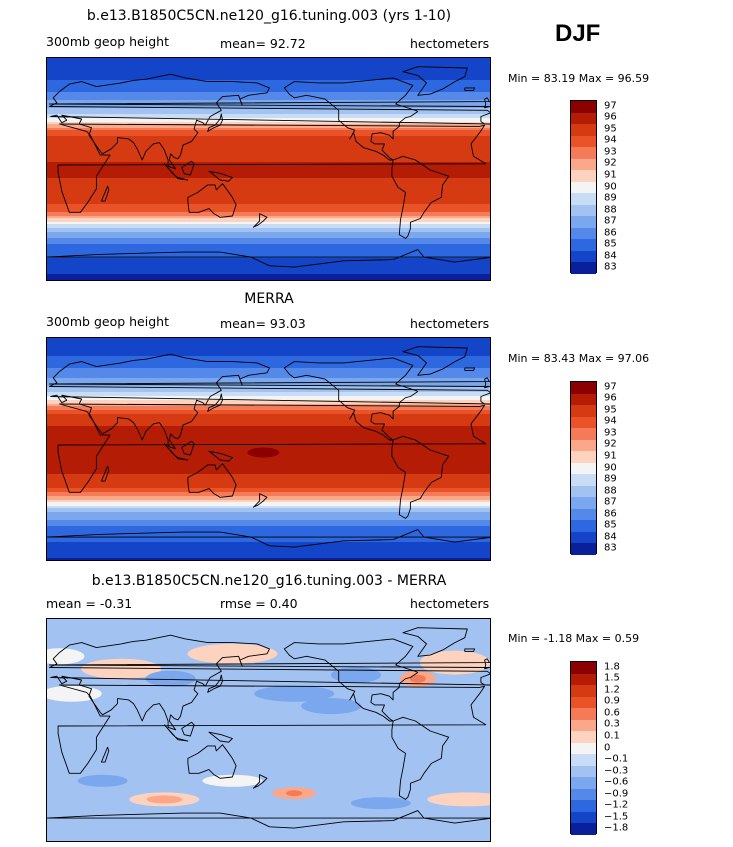  I want to click on coast-antarctica, so click(268, 258).